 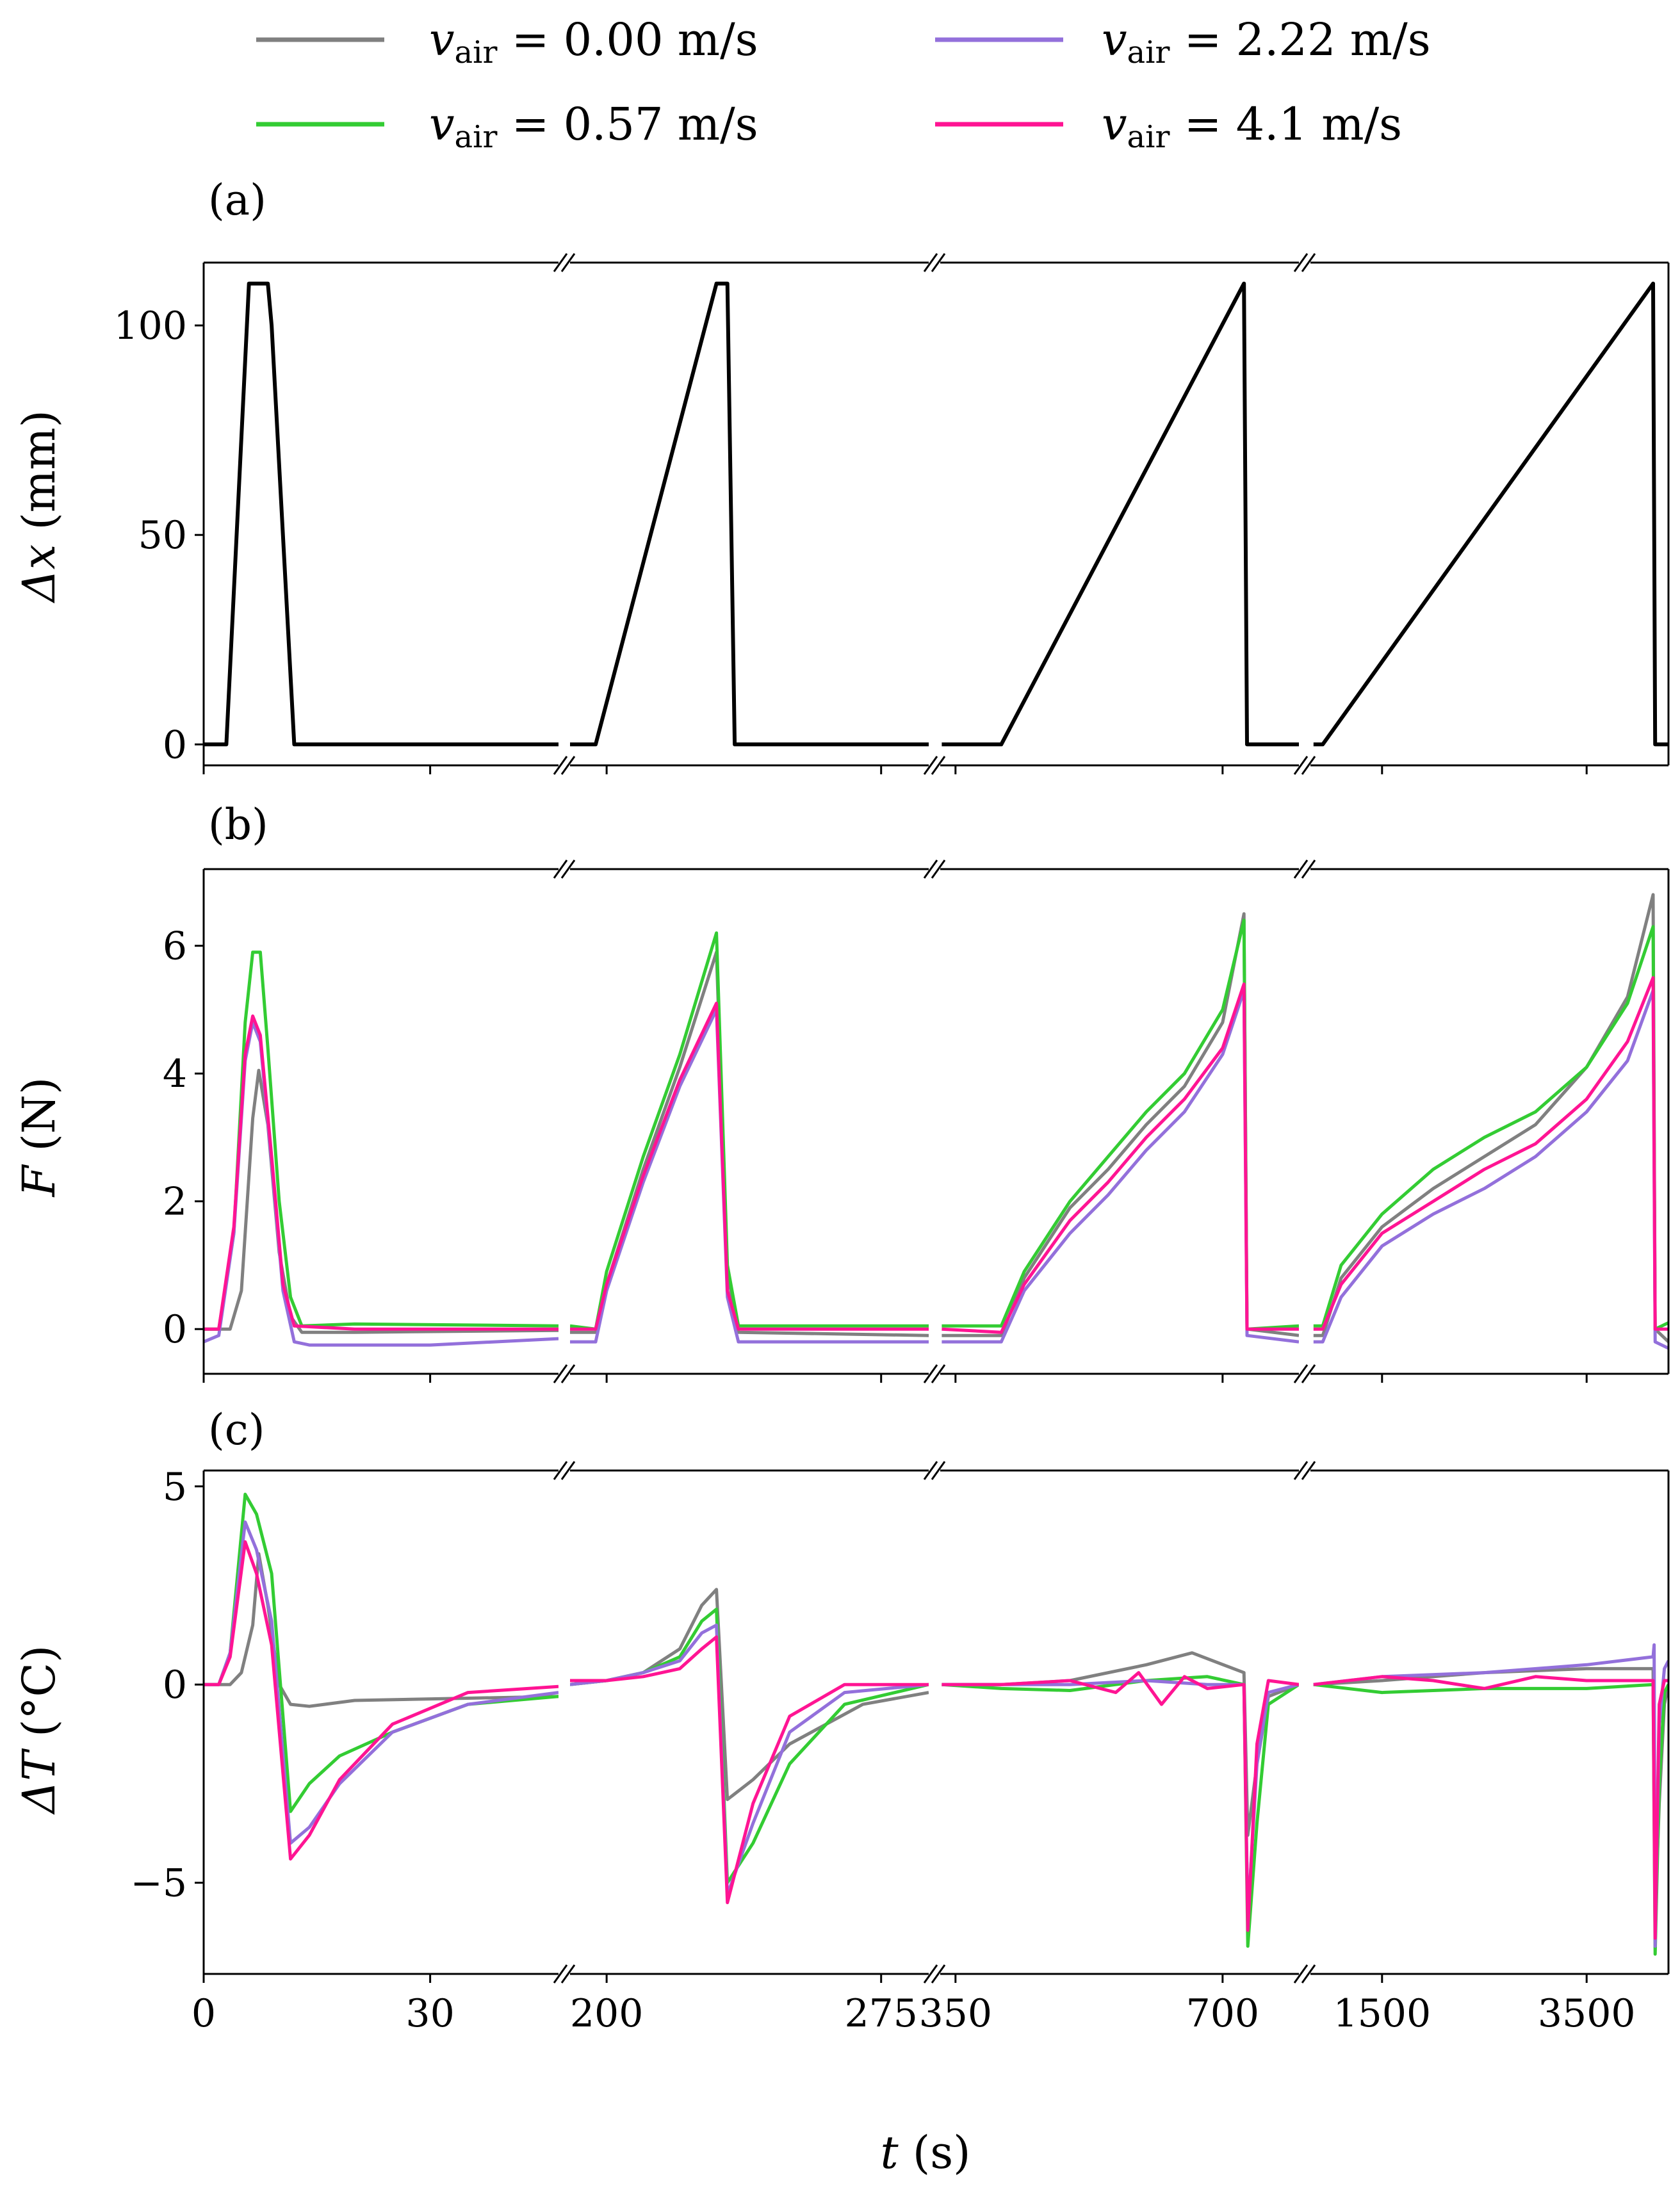 I want to click on y-tick-label: 100, so click(x=150, y=326).